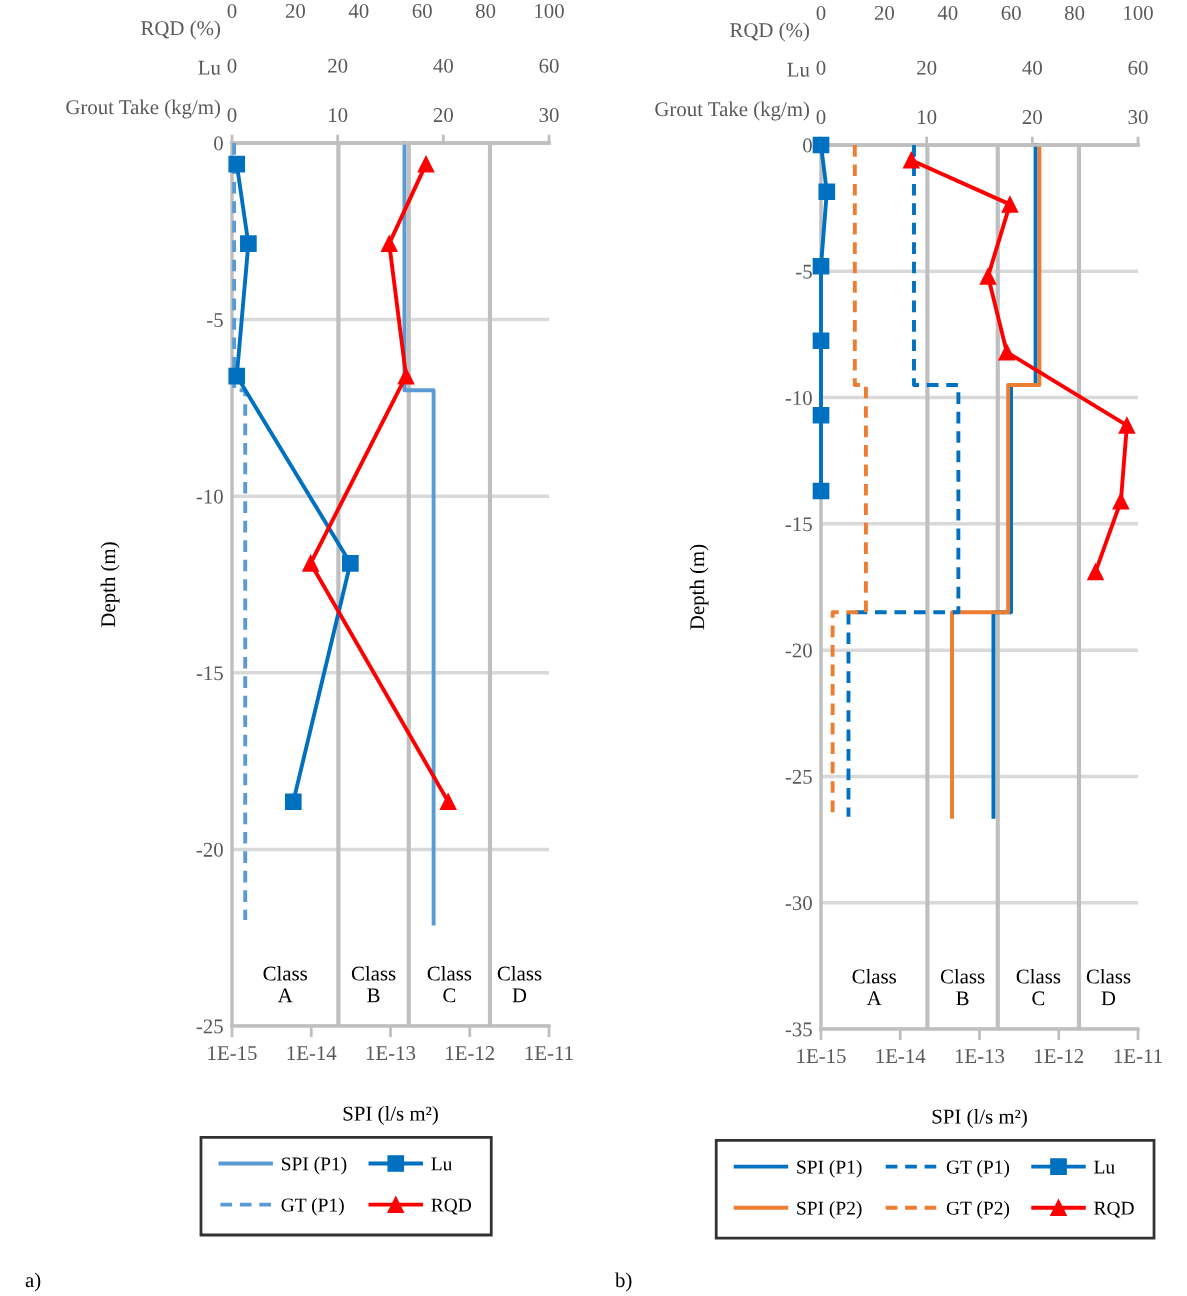 The width and height of the screenshot is (1187, 1296). I want to click on x2-tick-label: 20, so click(443, 115).